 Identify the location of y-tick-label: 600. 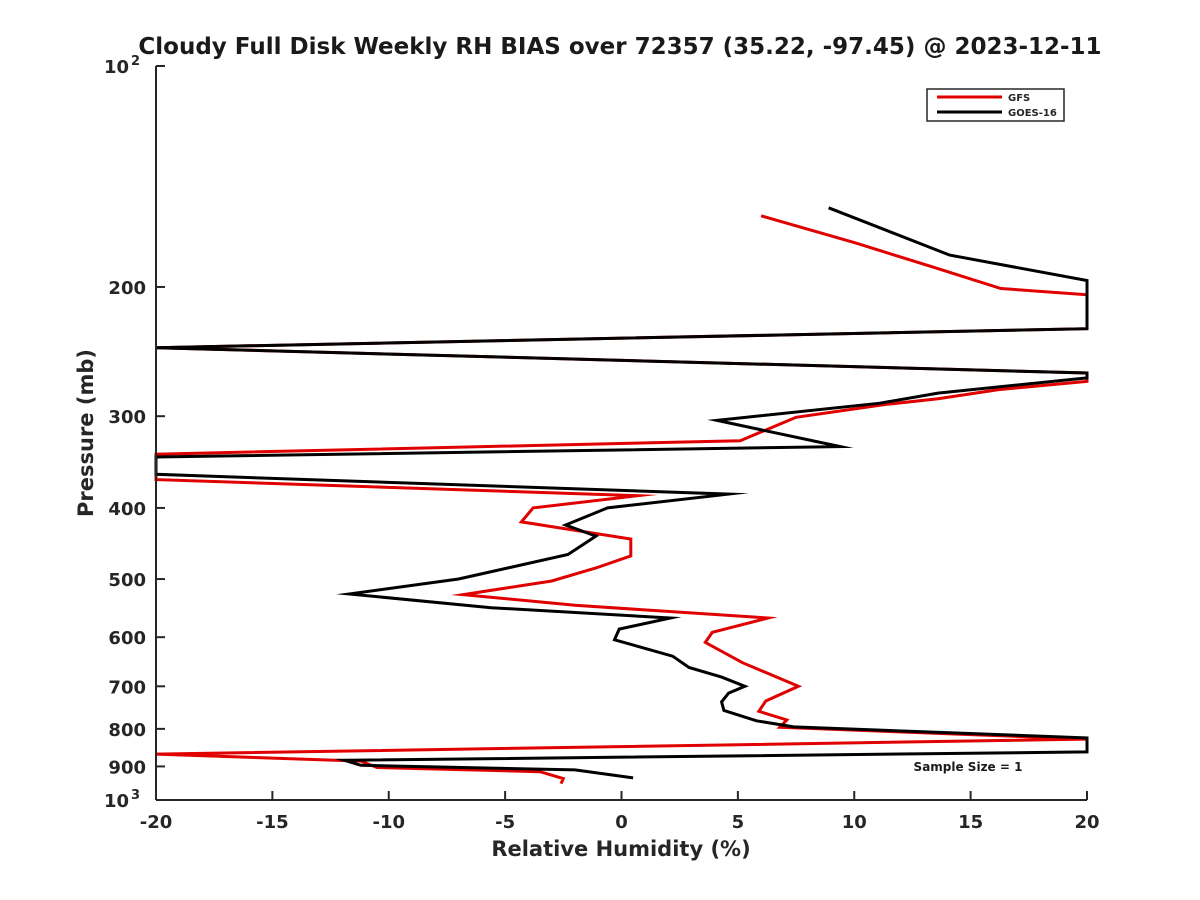
(127, 638).